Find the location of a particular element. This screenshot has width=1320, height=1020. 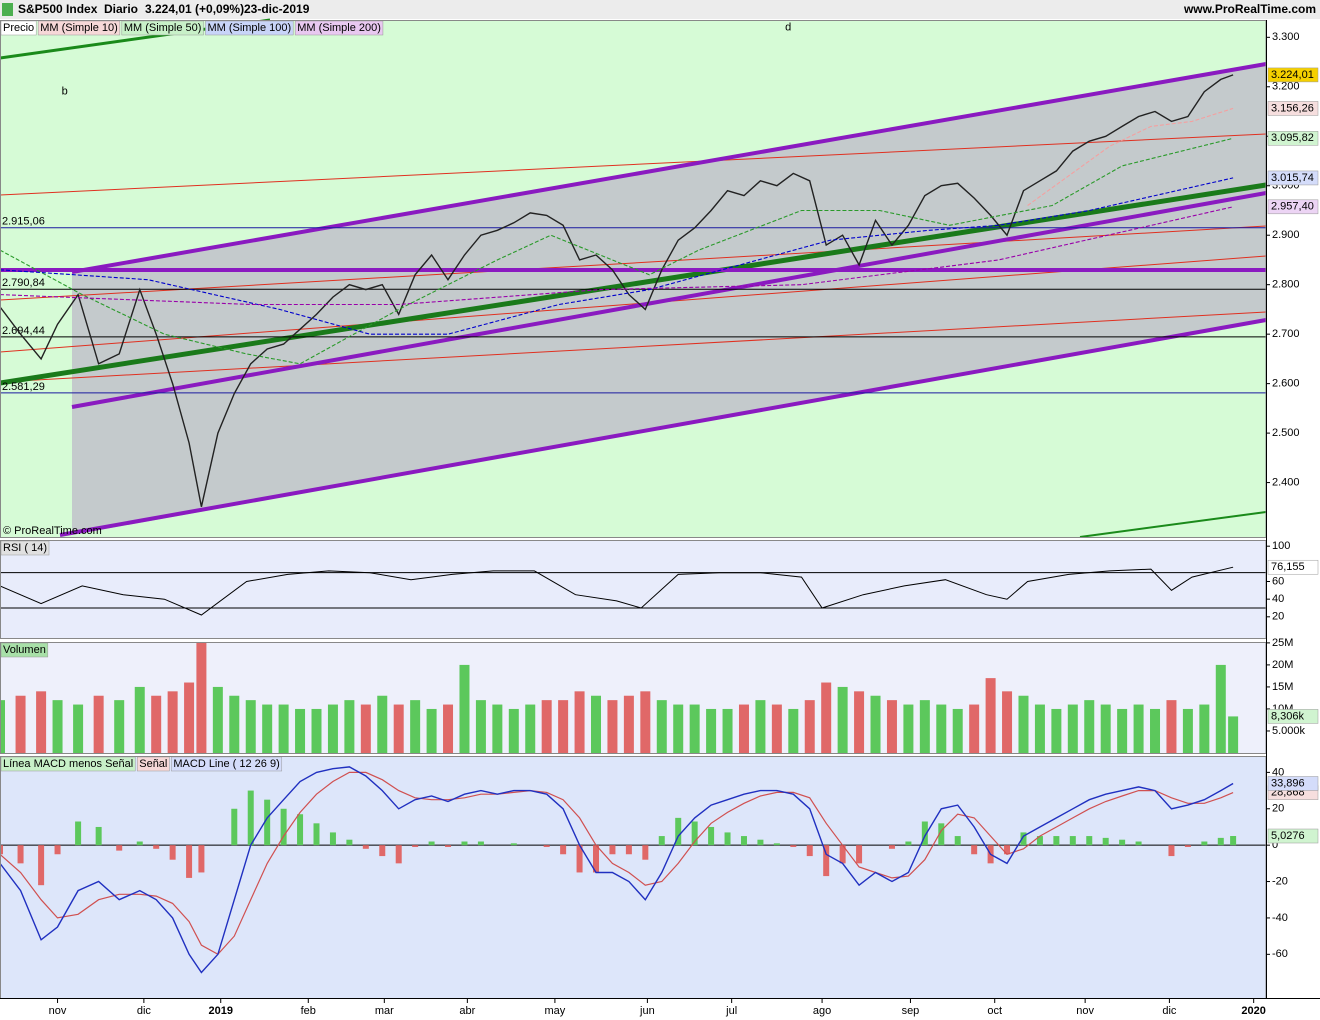

legend-label: Precio is located at coordinates (18, 28).